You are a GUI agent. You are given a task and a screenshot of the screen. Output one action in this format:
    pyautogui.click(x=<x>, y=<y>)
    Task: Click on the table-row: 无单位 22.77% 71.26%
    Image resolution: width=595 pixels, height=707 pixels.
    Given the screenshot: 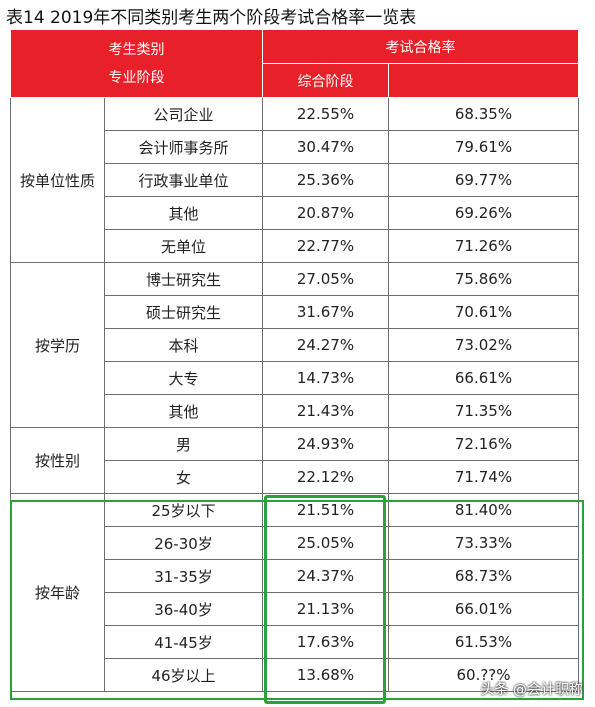 What is the action you would take?
    pyautogui.click(x=295, y=246)
    